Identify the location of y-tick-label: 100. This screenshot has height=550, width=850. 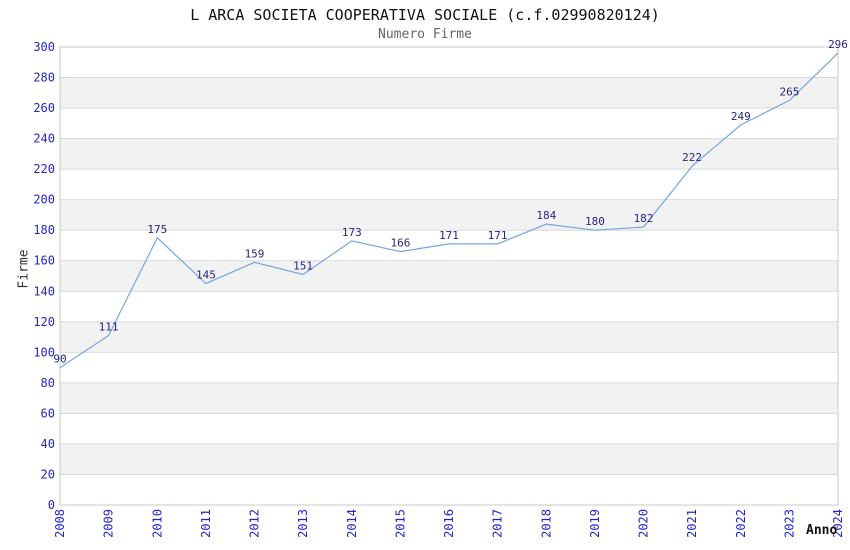
(44, 352).